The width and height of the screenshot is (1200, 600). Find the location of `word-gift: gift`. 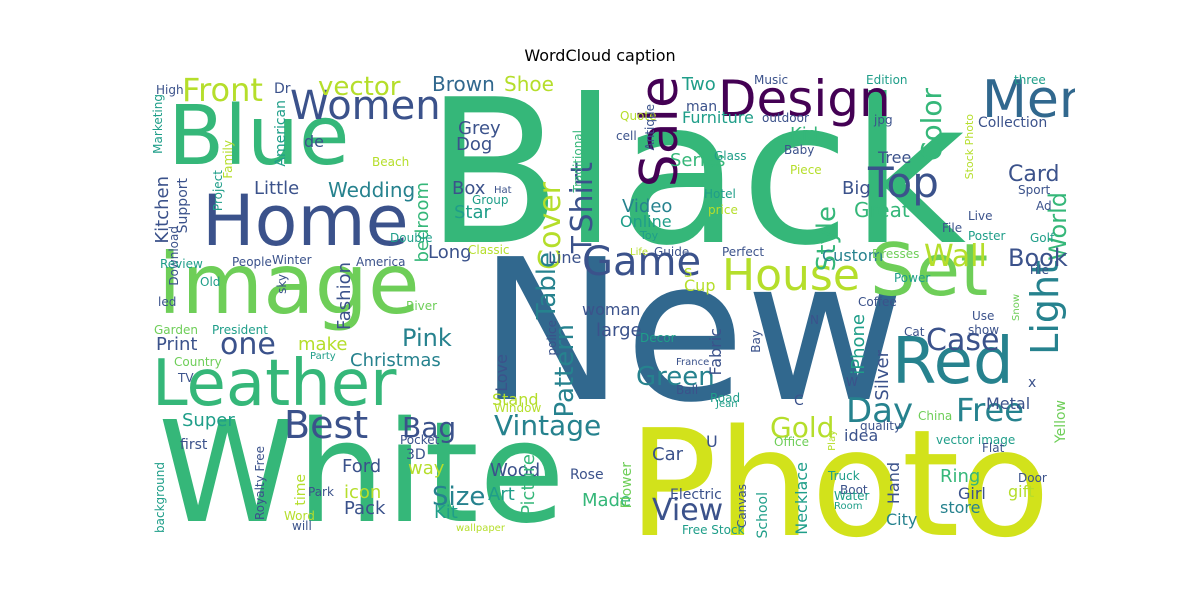

word-gift: gift is located at coordinates (1021, 491).